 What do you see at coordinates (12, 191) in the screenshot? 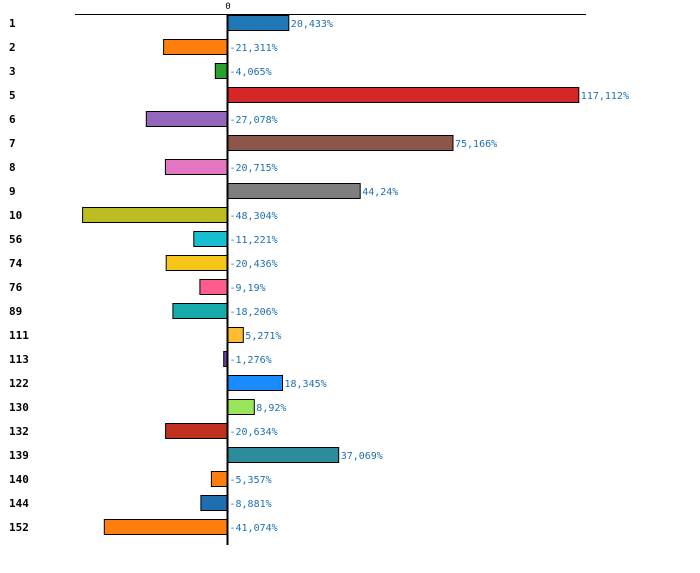
I see `category-label-9: 9` at bounding box center [12, 191].